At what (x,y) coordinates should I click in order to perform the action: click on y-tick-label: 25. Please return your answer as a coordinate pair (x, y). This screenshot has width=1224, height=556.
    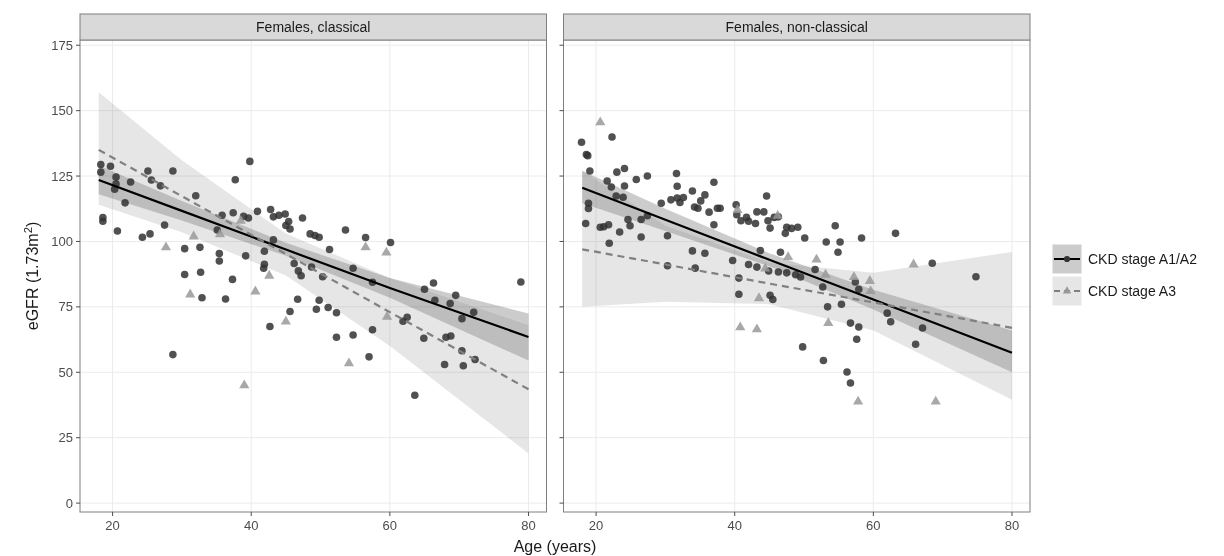
    Looking at the image, I should click on (65, 438).